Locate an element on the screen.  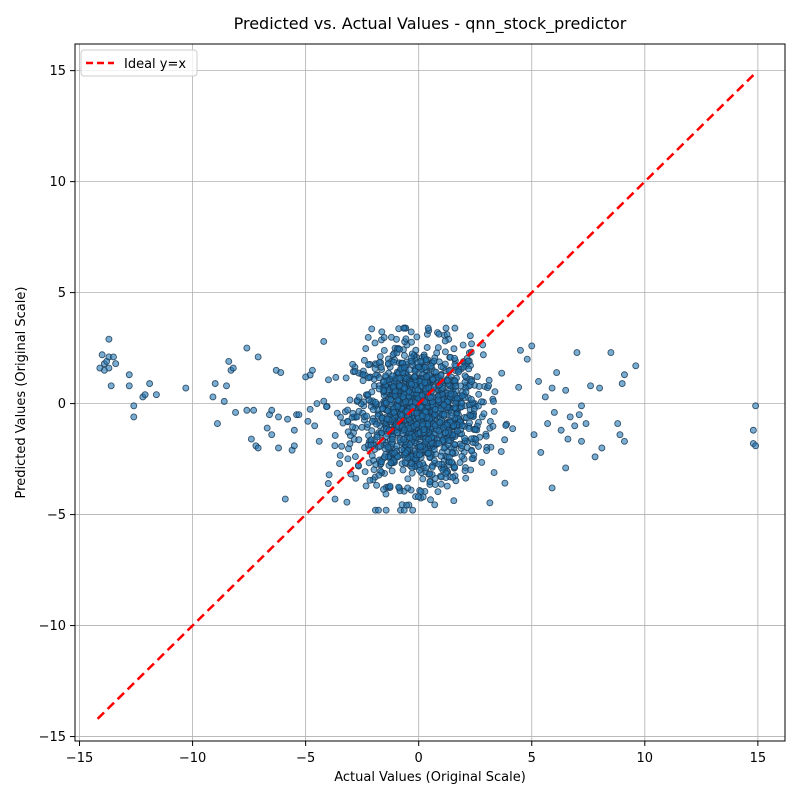
y-tick-label: −5 is located at coordinates (56, 515).